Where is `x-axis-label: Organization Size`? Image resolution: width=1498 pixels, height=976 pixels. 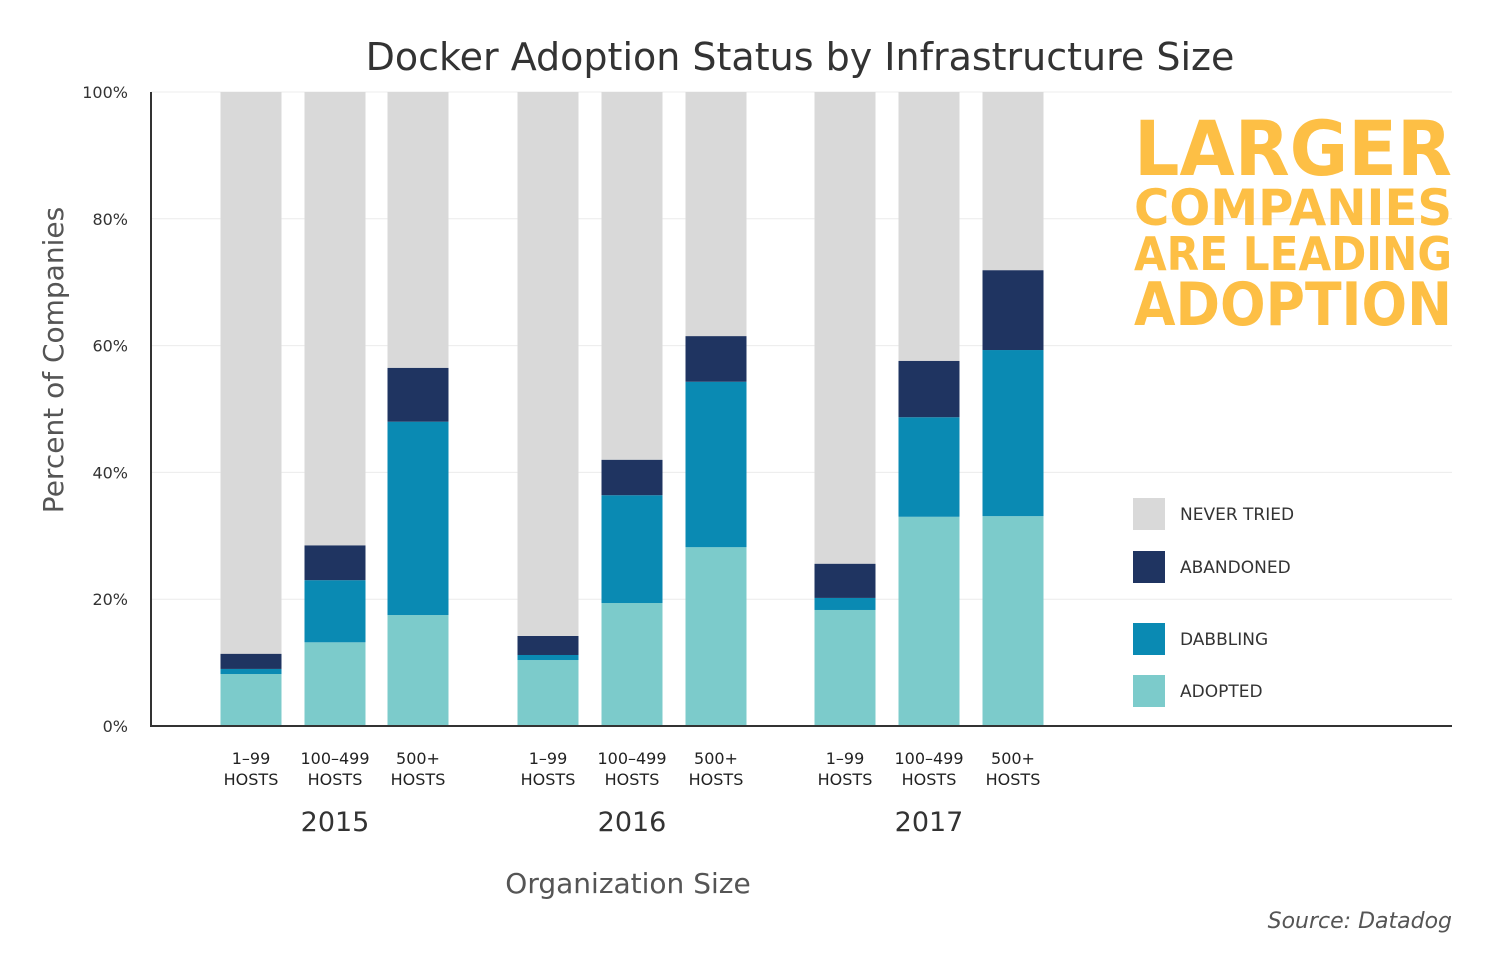
x-axis-label: Organization Size is located at coordinates (627, 883).